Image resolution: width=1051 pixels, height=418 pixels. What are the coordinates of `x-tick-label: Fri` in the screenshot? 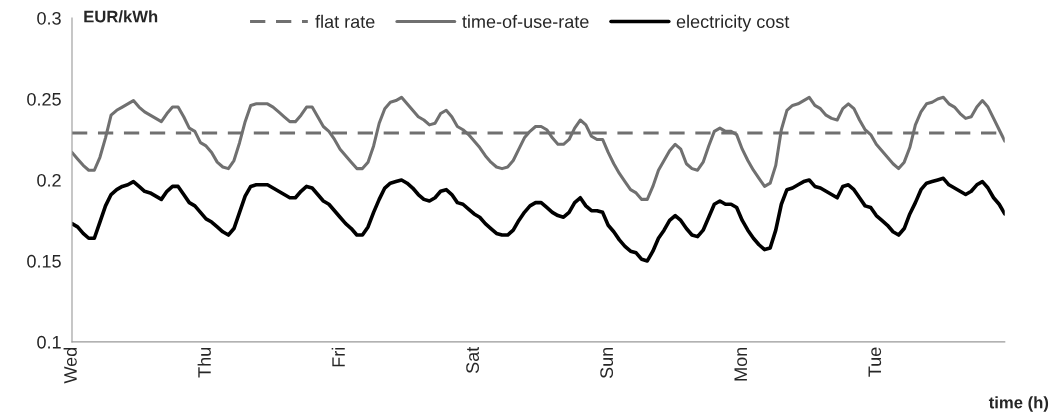 It's located at (338, 357).